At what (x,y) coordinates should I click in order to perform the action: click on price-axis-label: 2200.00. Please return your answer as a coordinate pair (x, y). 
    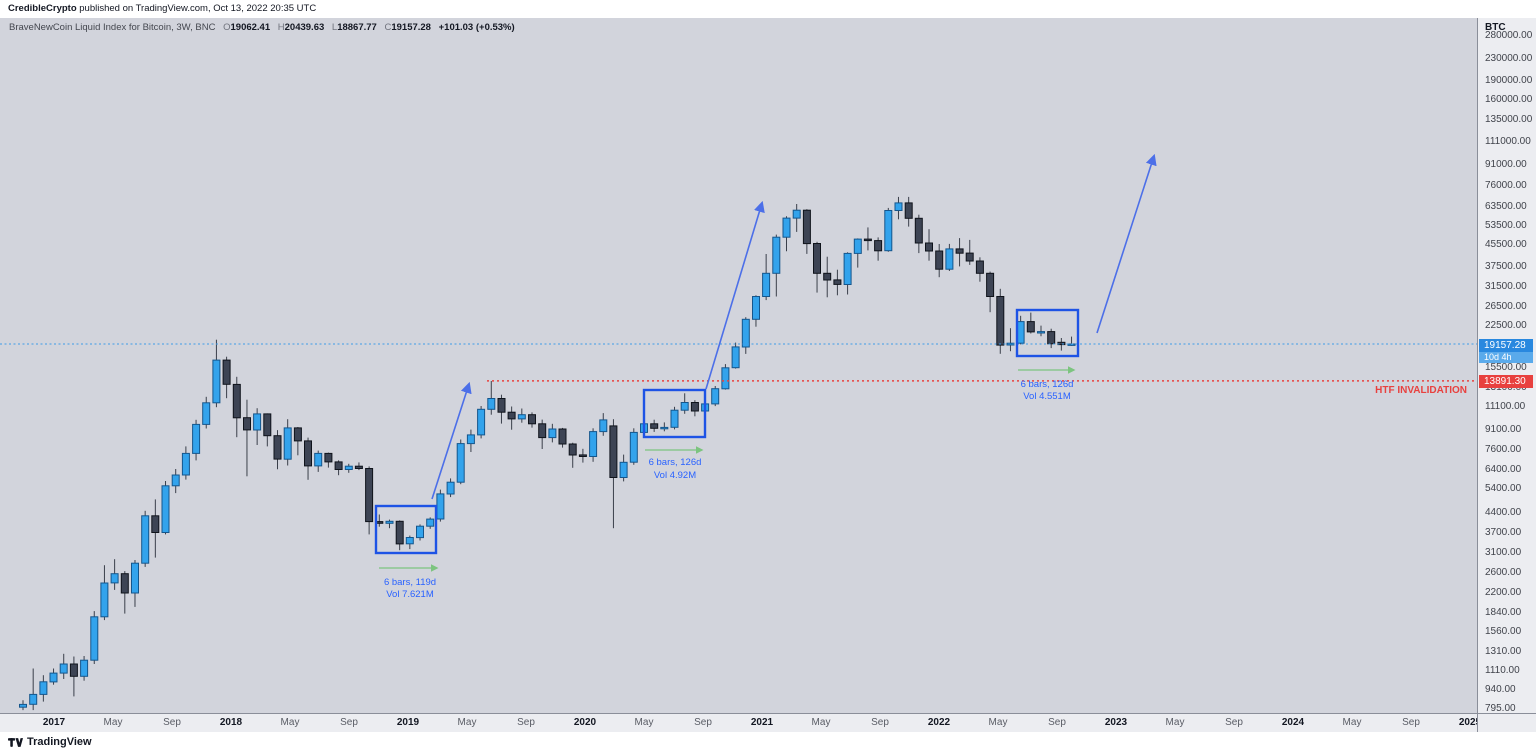
    Looking at the image, I should click on (1503, 592).